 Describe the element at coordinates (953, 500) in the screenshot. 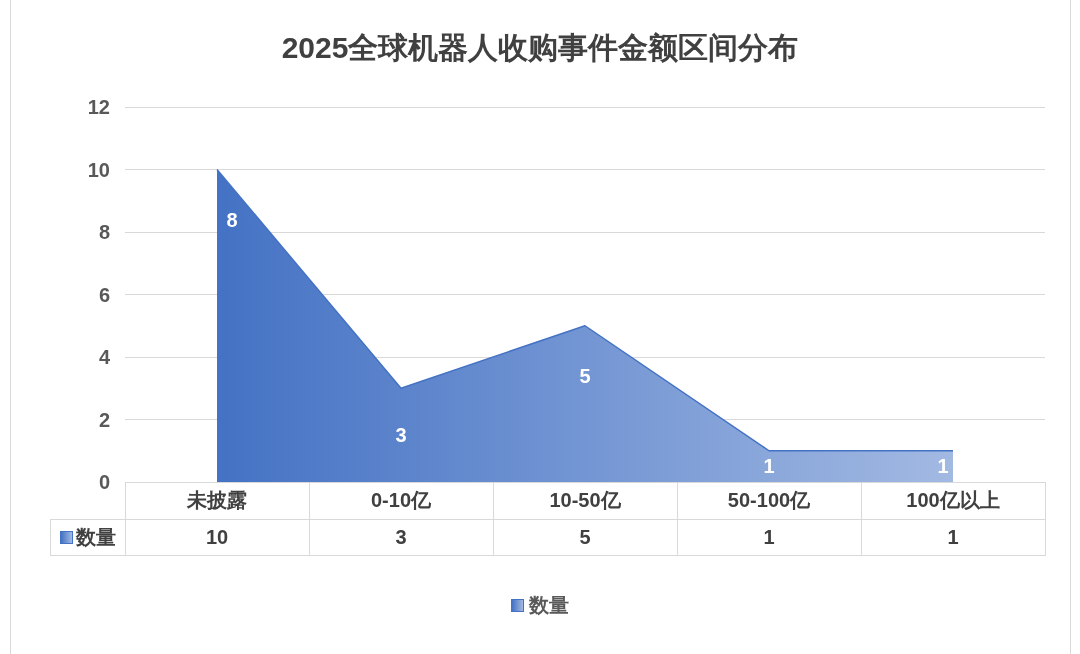

I see `x-tick-label: 100亿以上` at that location.